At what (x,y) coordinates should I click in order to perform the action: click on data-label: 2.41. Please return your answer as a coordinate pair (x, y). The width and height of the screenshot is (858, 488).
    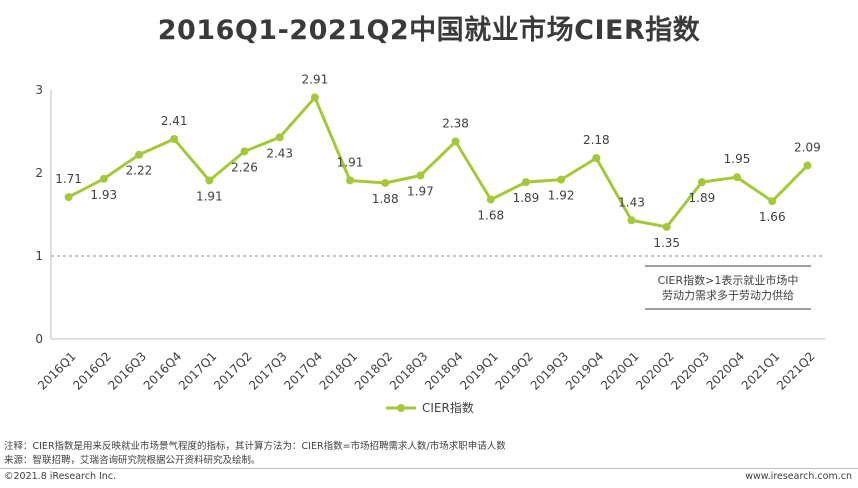
    Looking at the image, I should click on (174, 121).